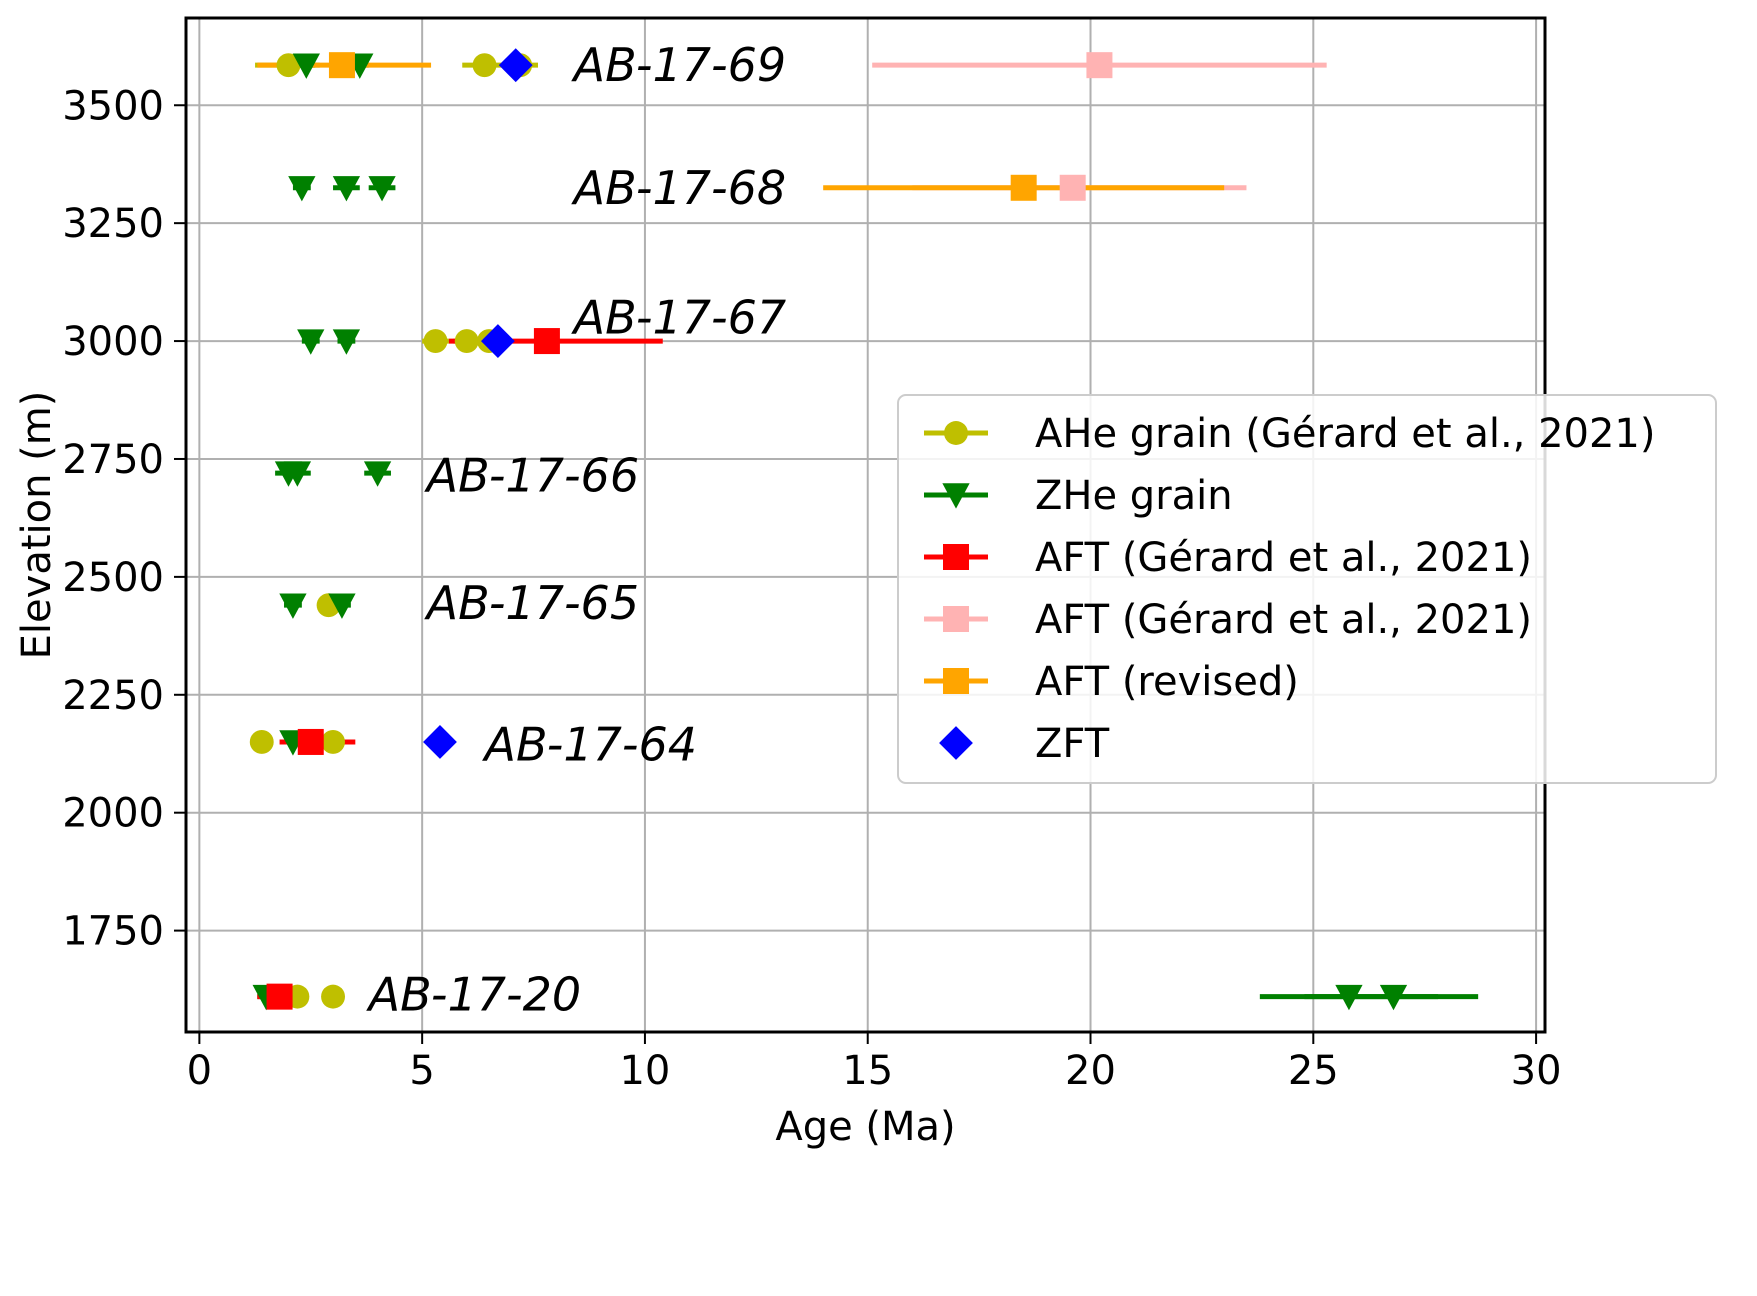  What do you see at coordinates (867, 1071) in the screenshot?
I see `x-tick-label: 15` at bounding box center [867, 1071].